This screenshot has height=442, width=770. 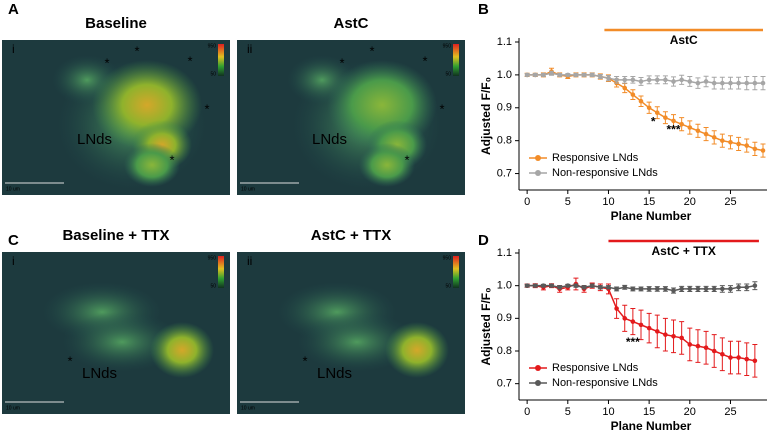 What do you see at coordinates (527, 202) in the screenshot?
I see `x-tick-label: 0` at bounding box center [527, 202].